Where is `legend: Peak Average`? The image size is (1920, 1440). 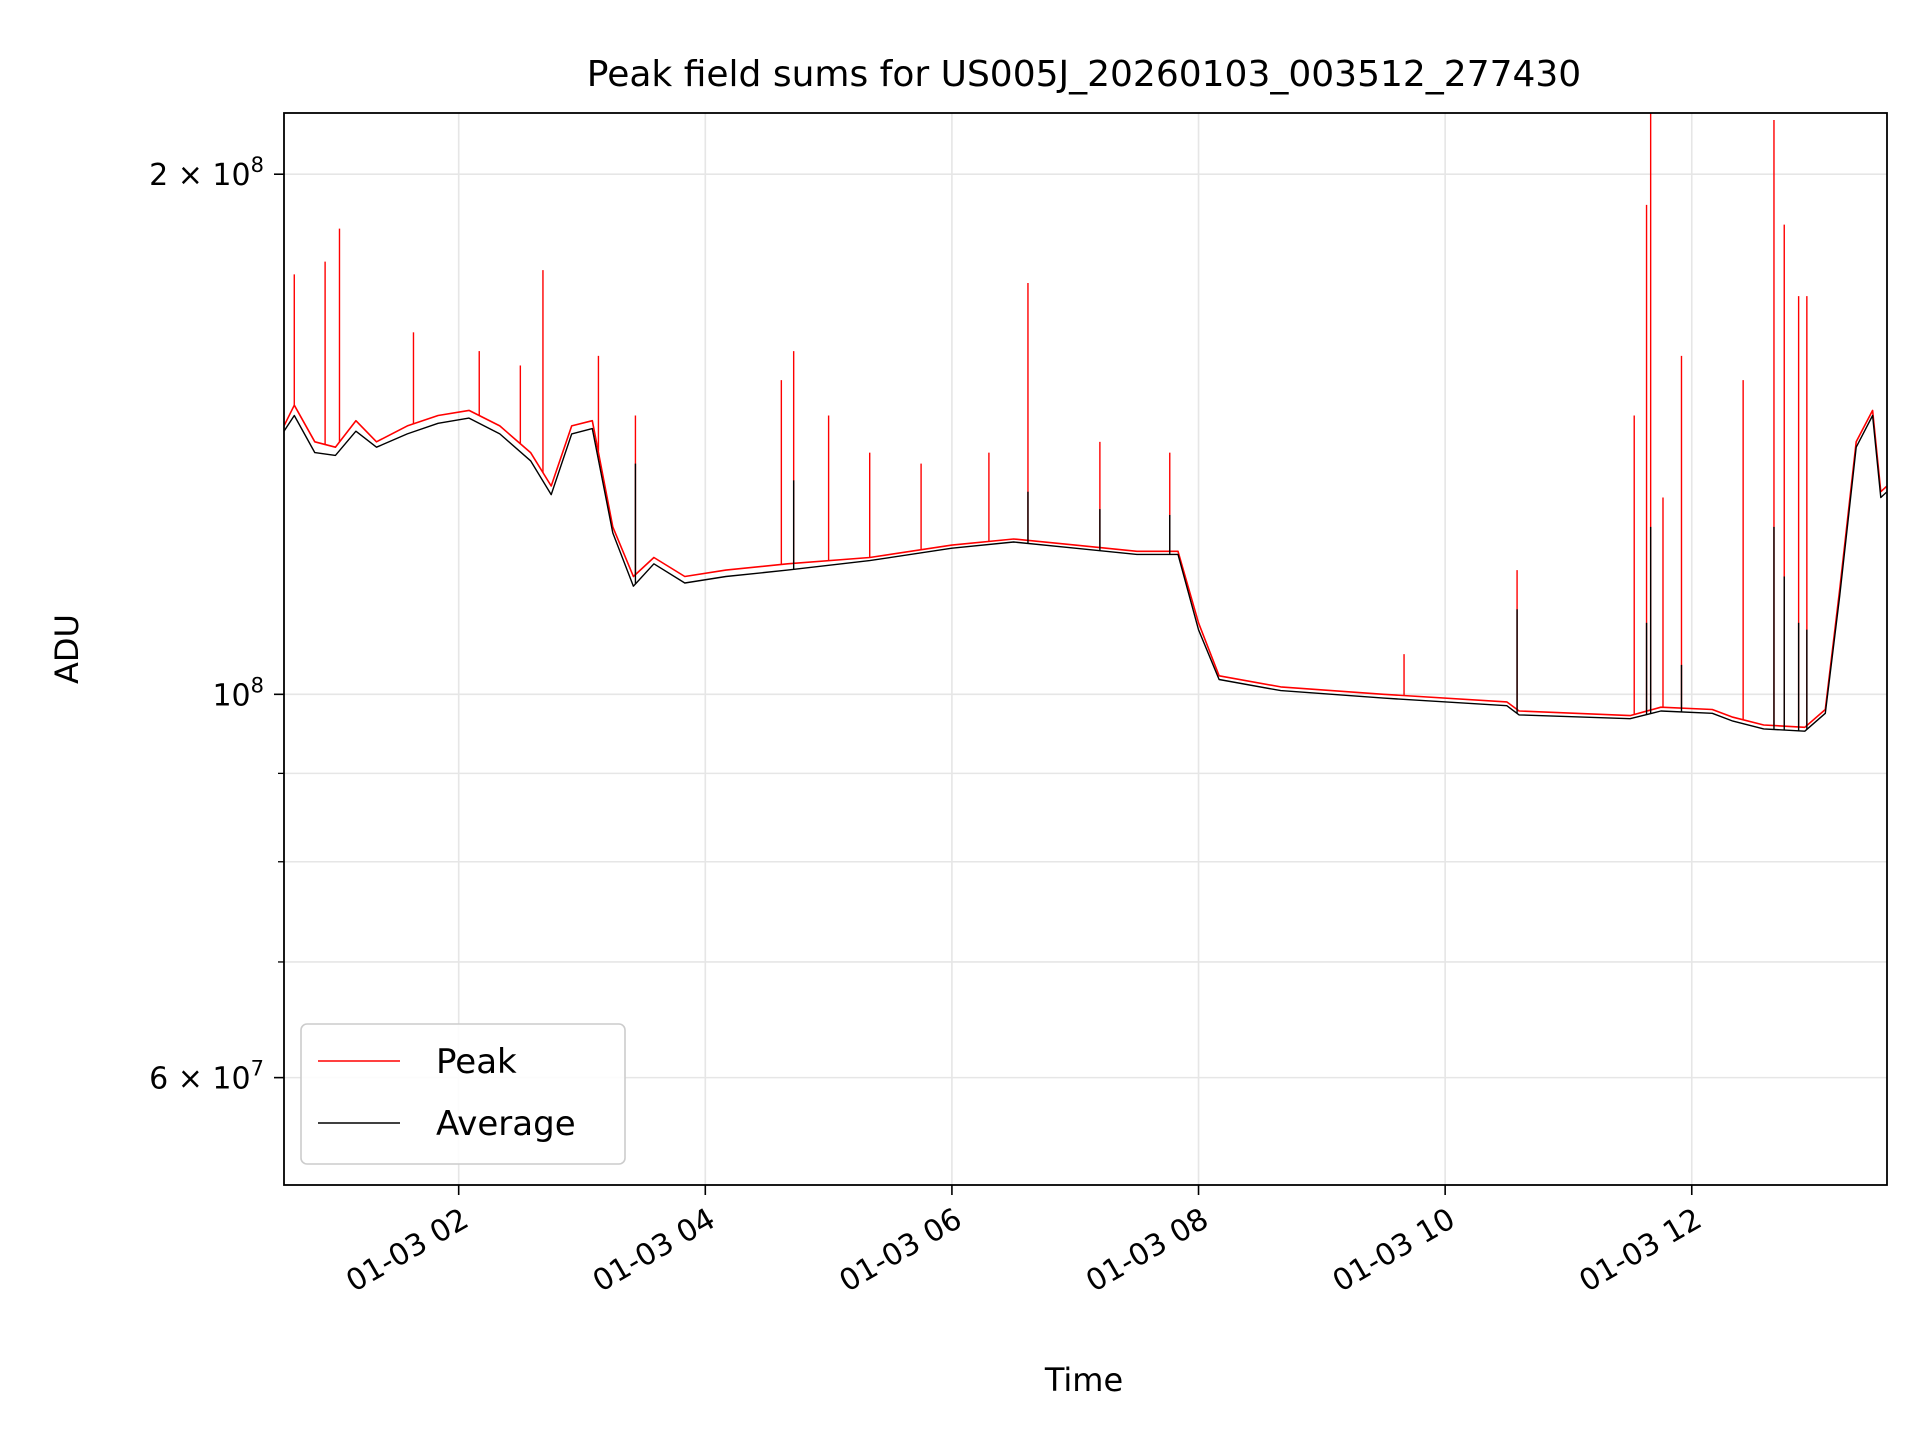
legend: Peak Average is located at coordinates (463, 1094).